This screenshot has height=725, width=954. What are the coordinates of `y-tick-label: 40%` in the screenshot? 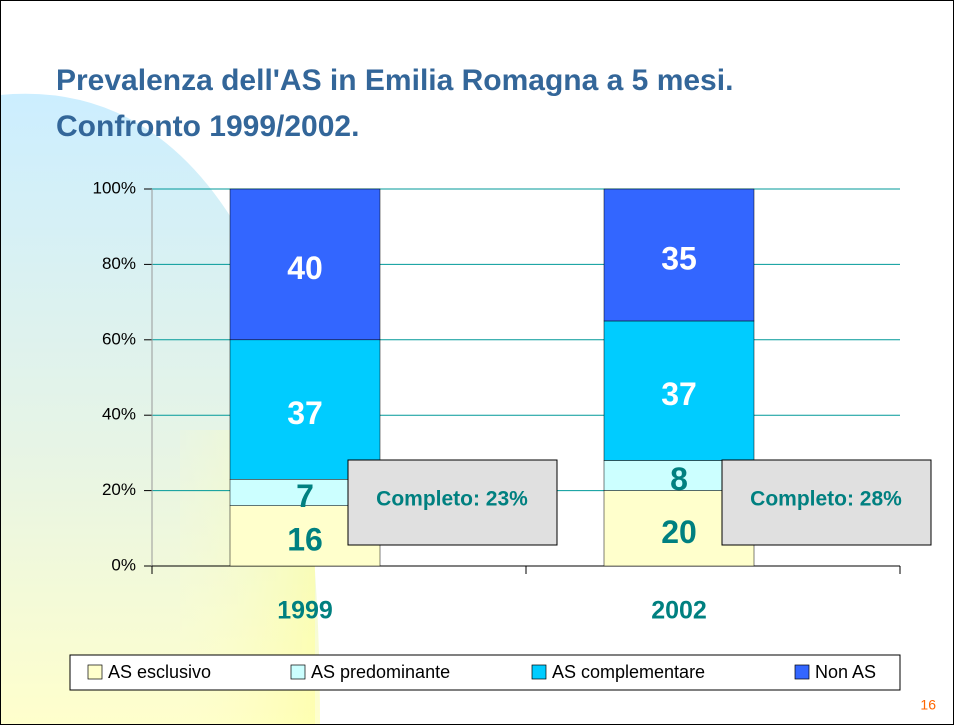 It's located at (119, 414).